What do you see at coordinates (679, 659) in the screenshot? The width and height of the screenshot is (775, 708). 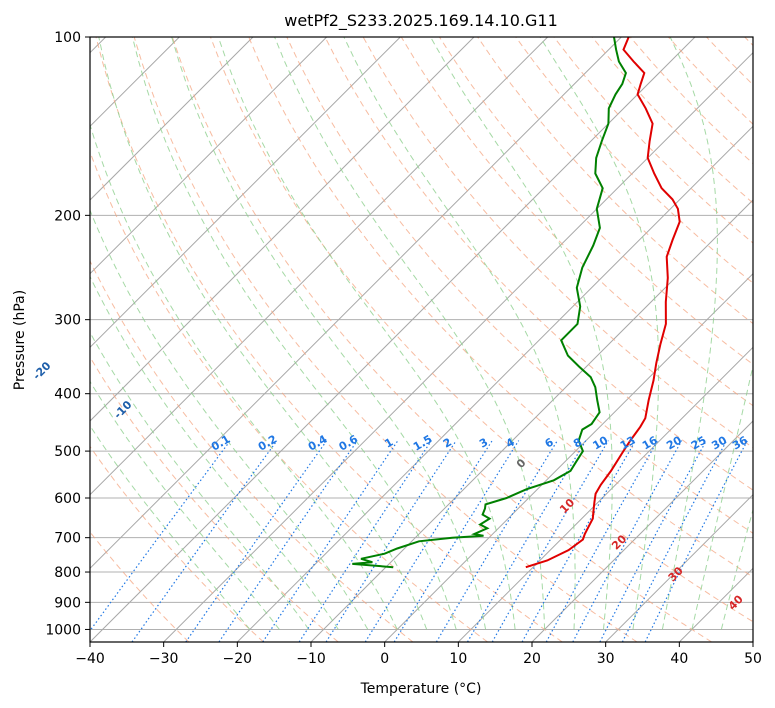 I see `x-tick-label: 40` at bounding box center [679, 659].